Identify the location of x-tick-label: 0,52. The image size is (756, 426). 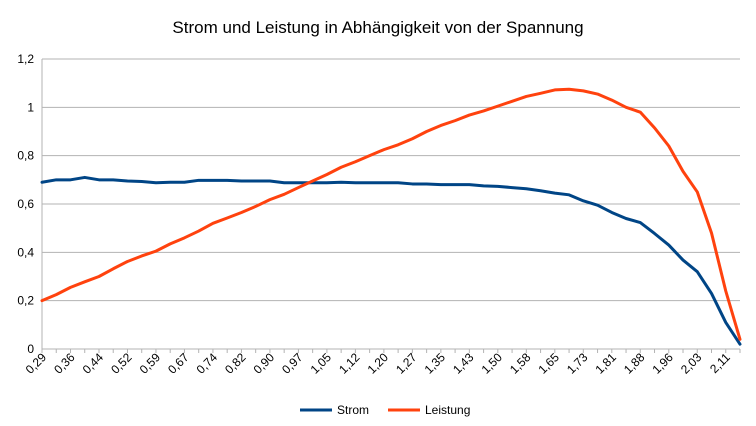
(121, 363).